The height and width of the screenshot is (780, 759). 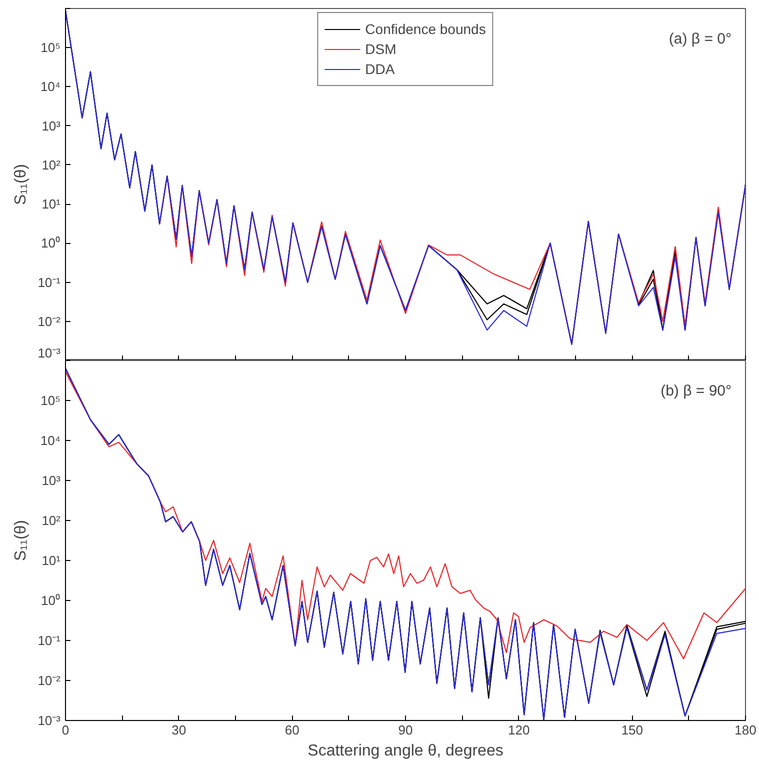 What do you see at coordinates (406, 751) in the screenshot?
I see `x-axis-title: Scattering angle θ, degrees` at bounding box center [406, 751].